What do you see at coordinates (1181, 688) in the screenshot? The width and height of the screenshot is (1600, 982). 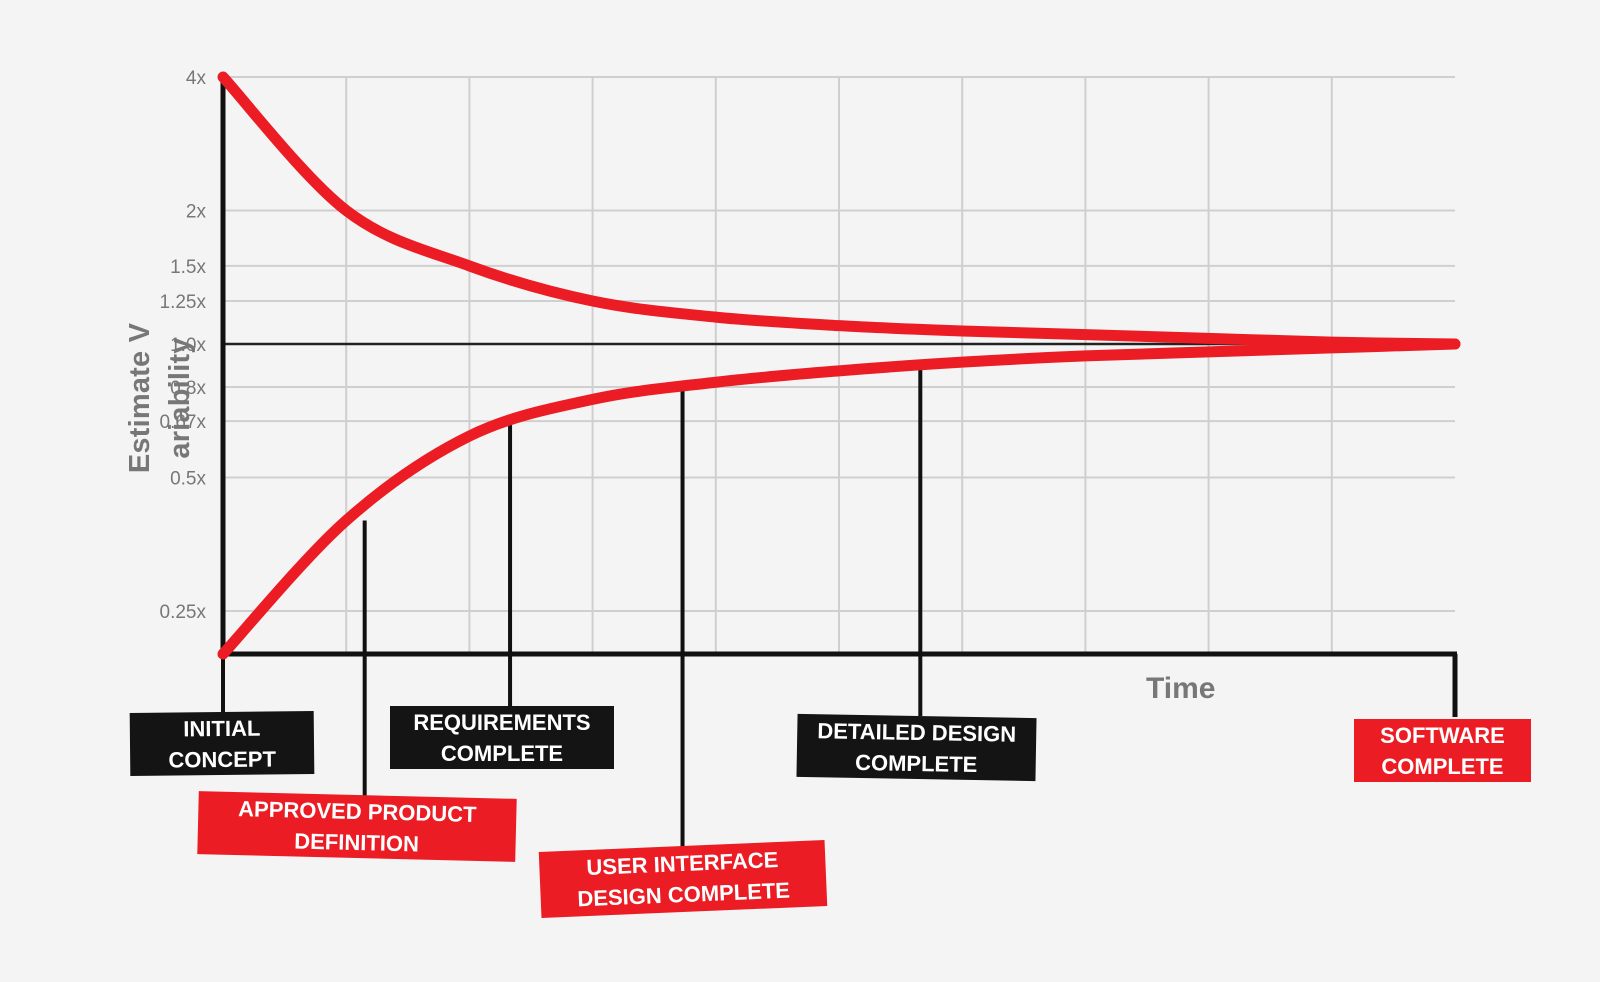 I see `x-axis-label: Time` at bounding box center [1181, 688].